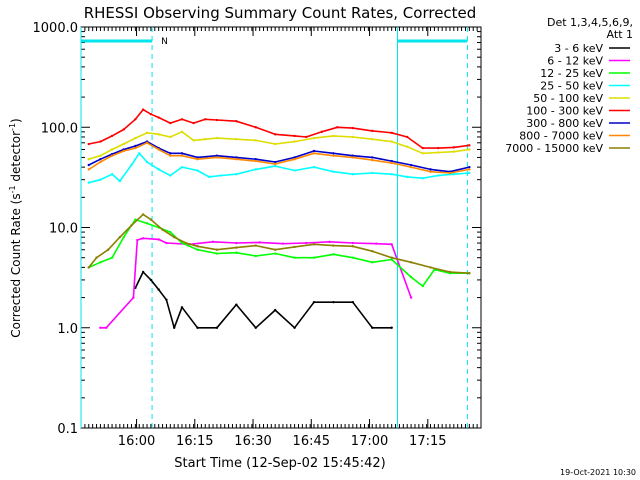 This screenshot has width=640, height=480. Describe the element at coordinates (575, 61) in the screenshot. I see `legend-label: 6 - 12 keV` at that location.